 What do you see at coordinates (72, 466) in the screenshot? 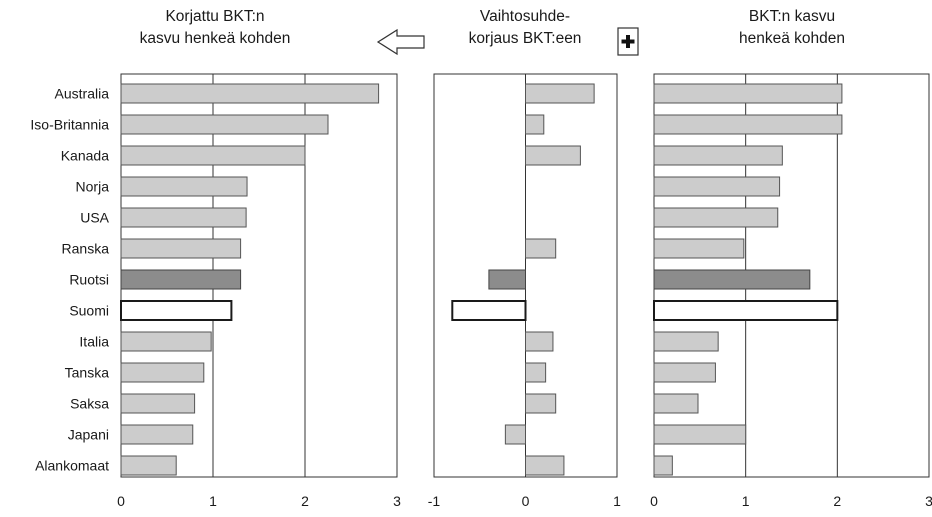
I see `category-label: Alankomaat` at bounding box center [72, 466].